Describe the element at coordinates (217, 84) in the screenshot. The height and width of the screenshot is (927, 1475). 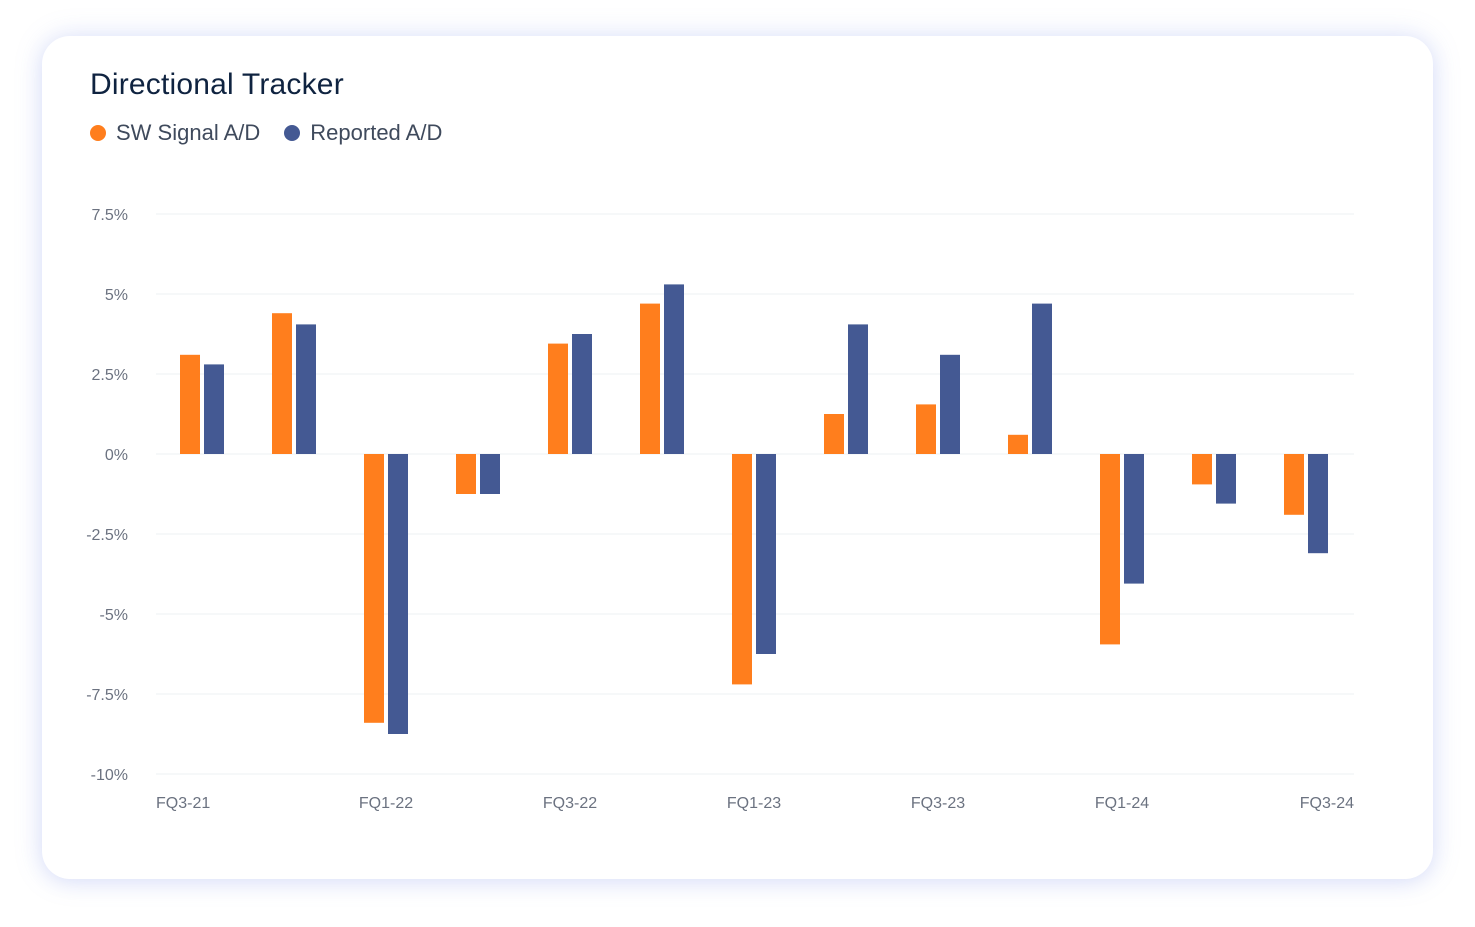
I see `chart-title: Directional Tracker` at that location.